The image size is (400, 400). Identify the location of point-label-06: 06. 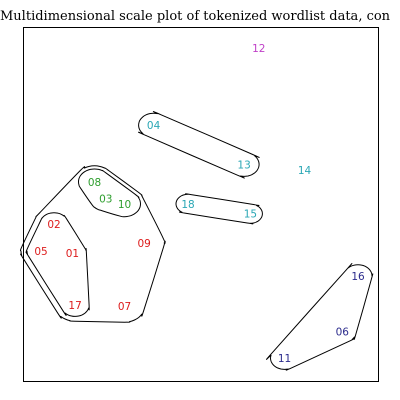
(343, 333).